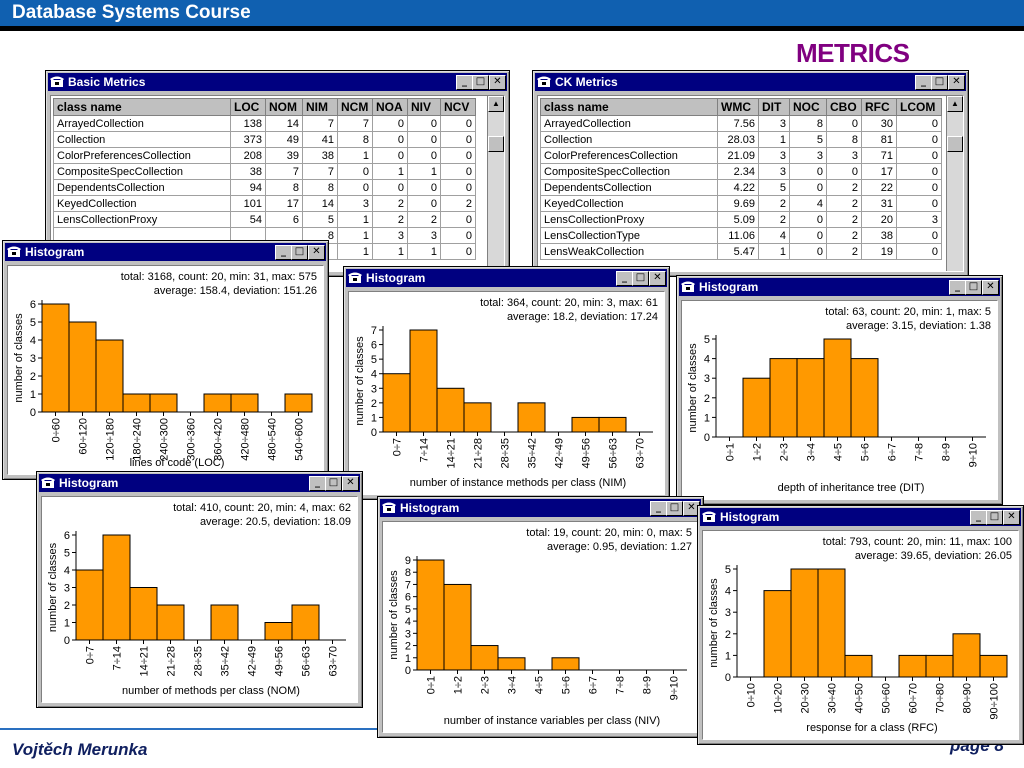  I want to click on column-header: LCOM, so click(919, 107).